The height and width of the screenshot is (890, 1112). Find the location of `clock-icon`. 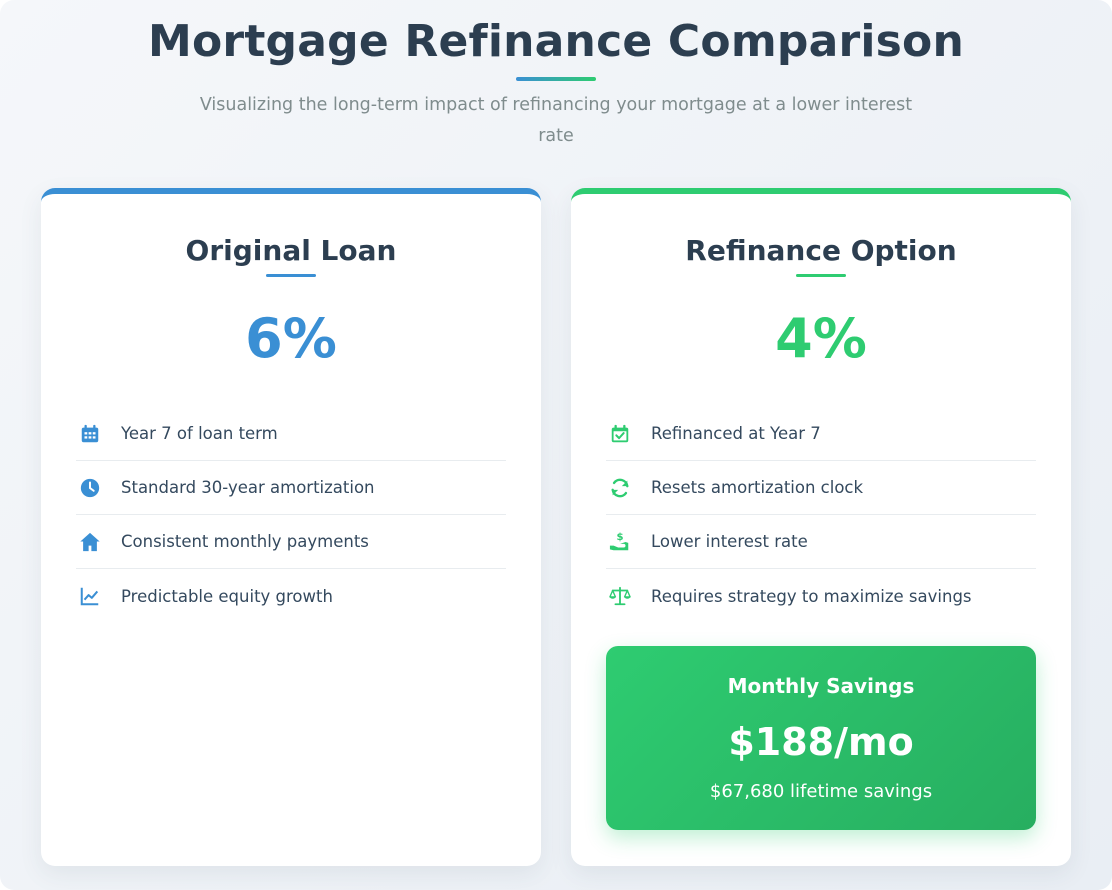

clock-icon is located at coordinates (94, 488).